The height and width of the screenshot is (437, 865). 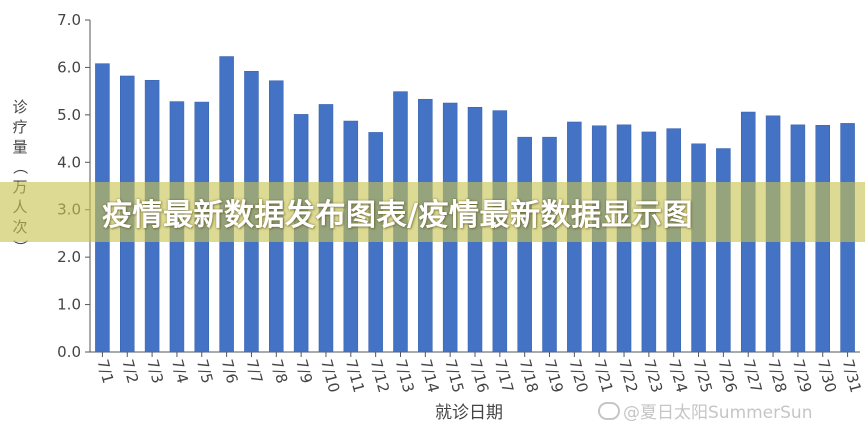 What do you see at coordinates (20, 166) in the screenshot?
I see `y-axis-title-char: （` at bounding box center [20, 166].